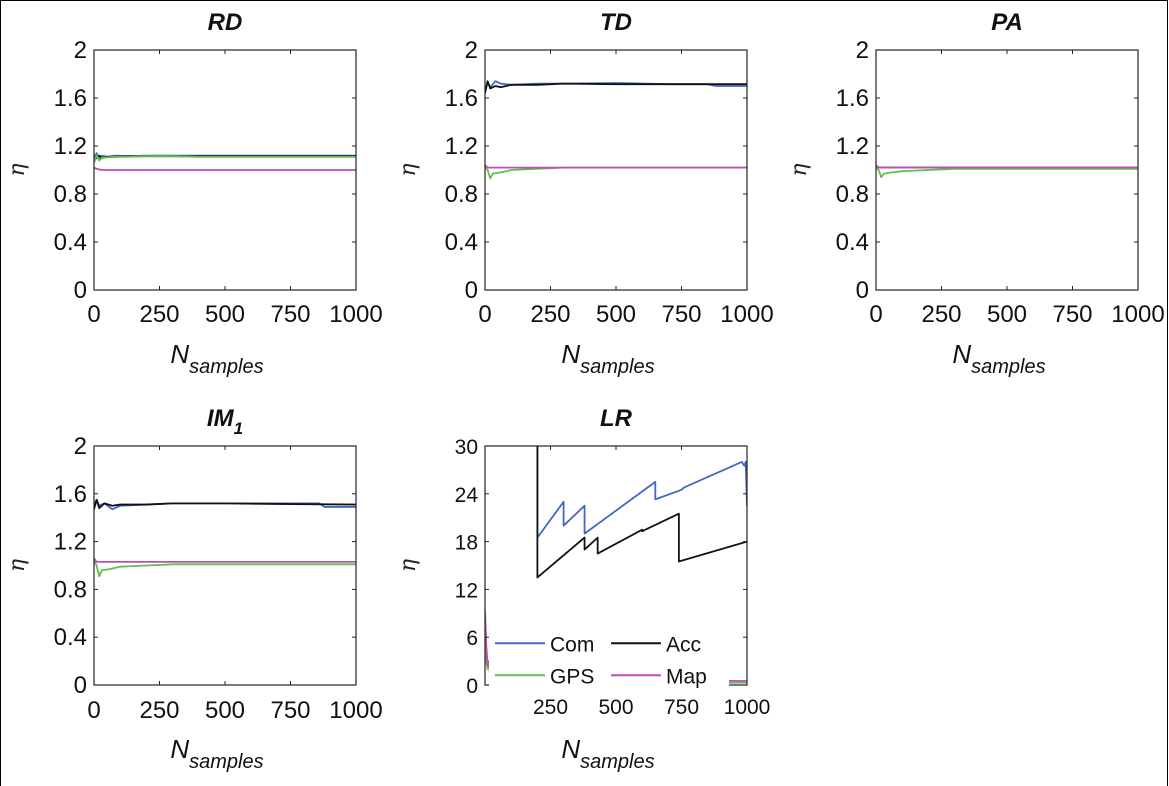  I want to click on legend-label-gps: GPS, so click(572, 676).